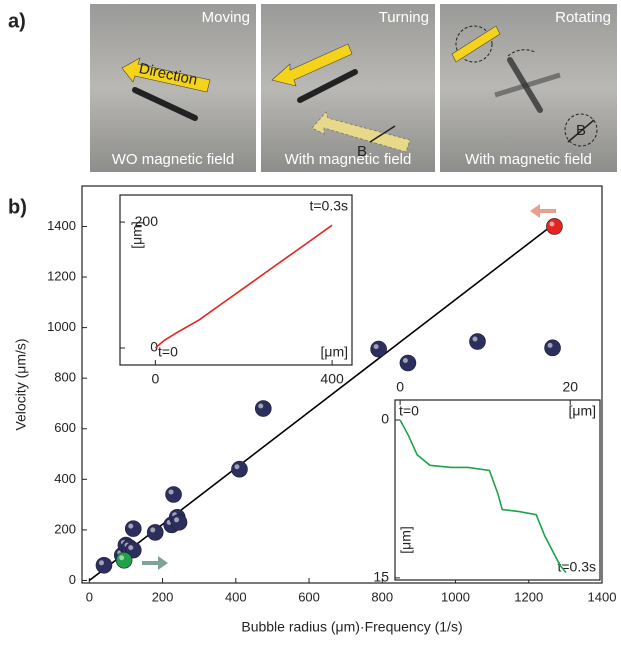 The image size is (621, 646). What do you see at coordinates (61, 326) in the screenshot?
I see `y-tick-label: 1000` at bounding box center [61, 326].